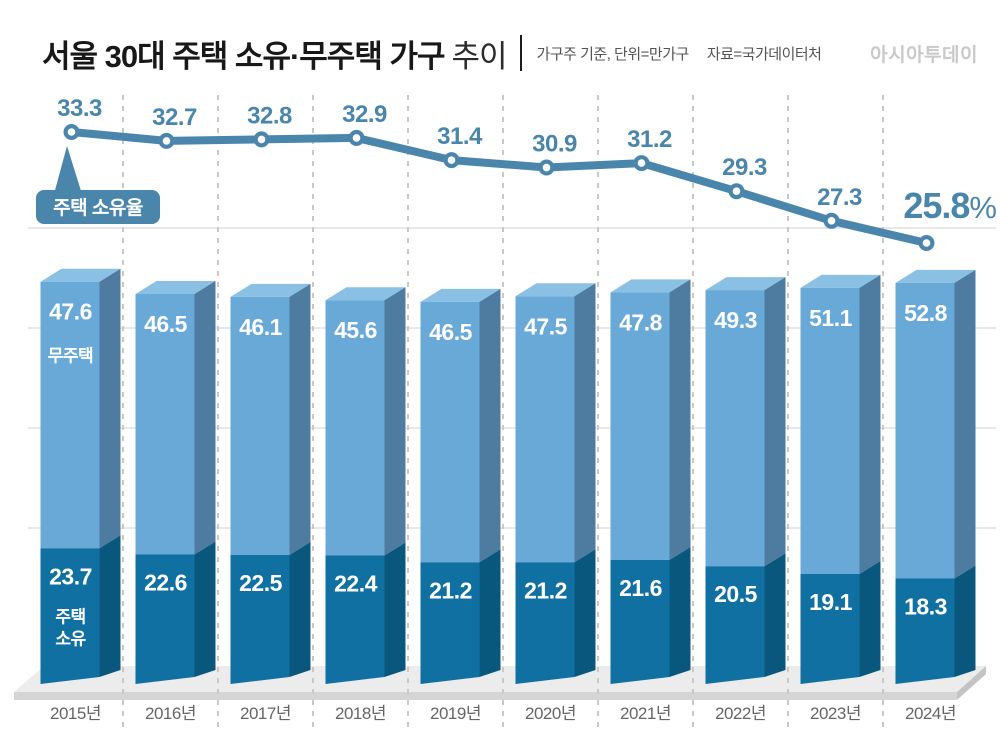 This screenshot has height=737, width=1000. Describe the element at coordinates (205, 418) in the screenshot. I see `bar-2016년-nonowner-side` at that location.